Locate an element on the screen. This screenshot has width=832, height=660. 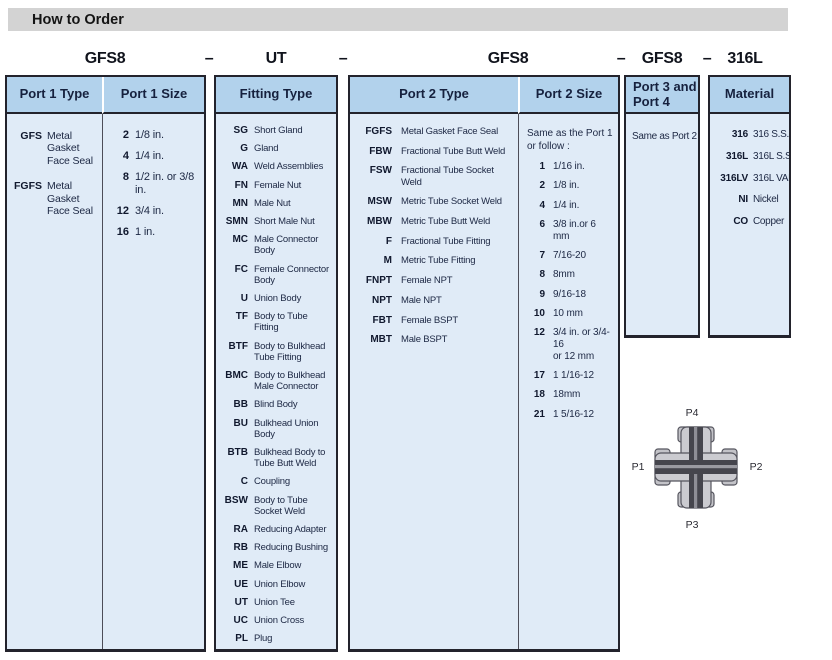
port2-size-list: 1 1/16 in. 2 1/8 in. 4 1/4 in. is located at coordinates (570, 290).